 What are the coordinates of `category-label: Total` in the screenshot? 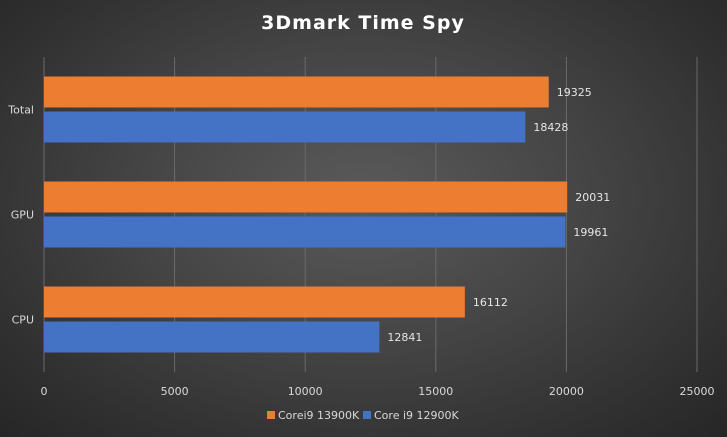 It's located at (20, 110).